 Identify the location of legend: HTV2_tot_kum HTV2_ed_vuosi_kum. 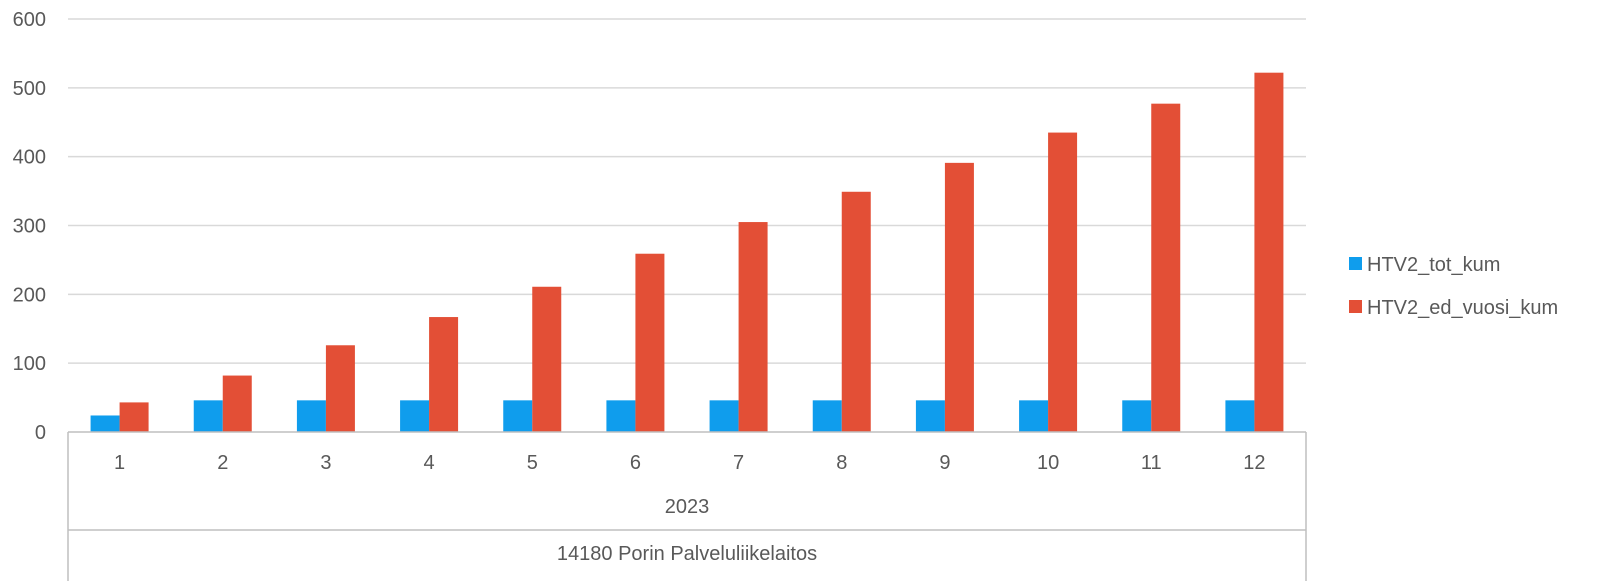
(1453, 286).